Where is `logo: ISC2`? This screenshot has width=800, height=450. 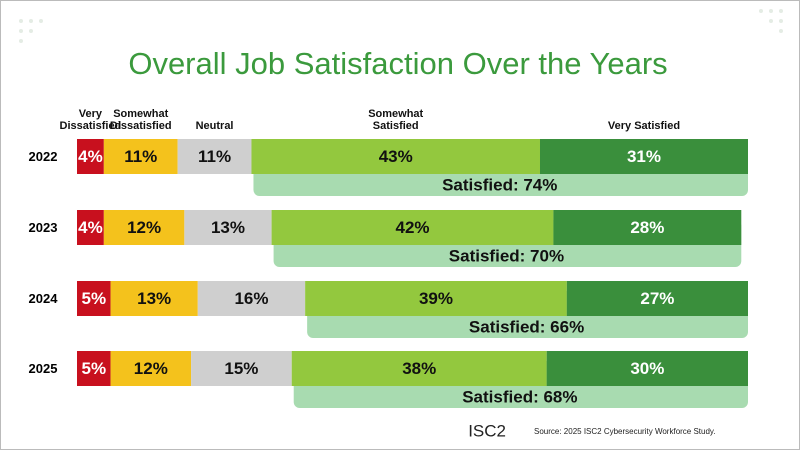
logo: ISC2 is located at coordinates (487, 430).